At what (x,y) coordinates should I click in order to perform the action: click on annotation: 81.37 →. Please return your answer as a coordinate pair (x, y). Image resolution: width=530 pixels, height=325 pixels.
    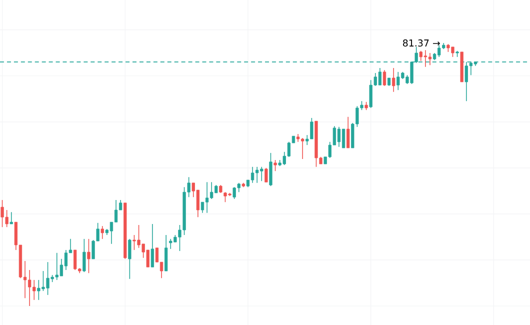
    Looking at the image, I should click on (421, 43).